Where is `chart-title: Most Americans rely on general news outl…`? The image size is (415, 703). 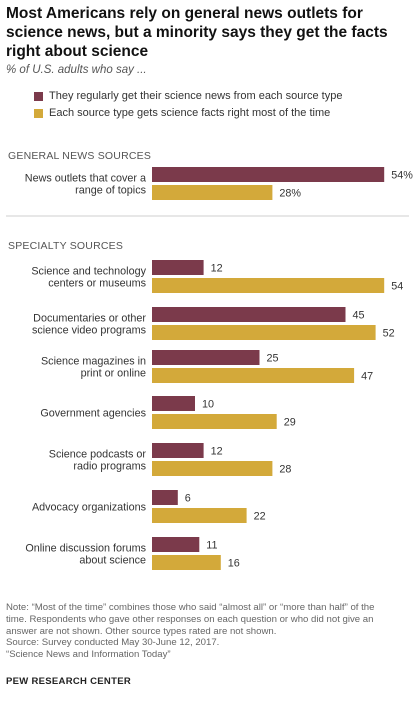
chart-title: Most Americans rely on general news outl… is located at coordinates (197, 32).